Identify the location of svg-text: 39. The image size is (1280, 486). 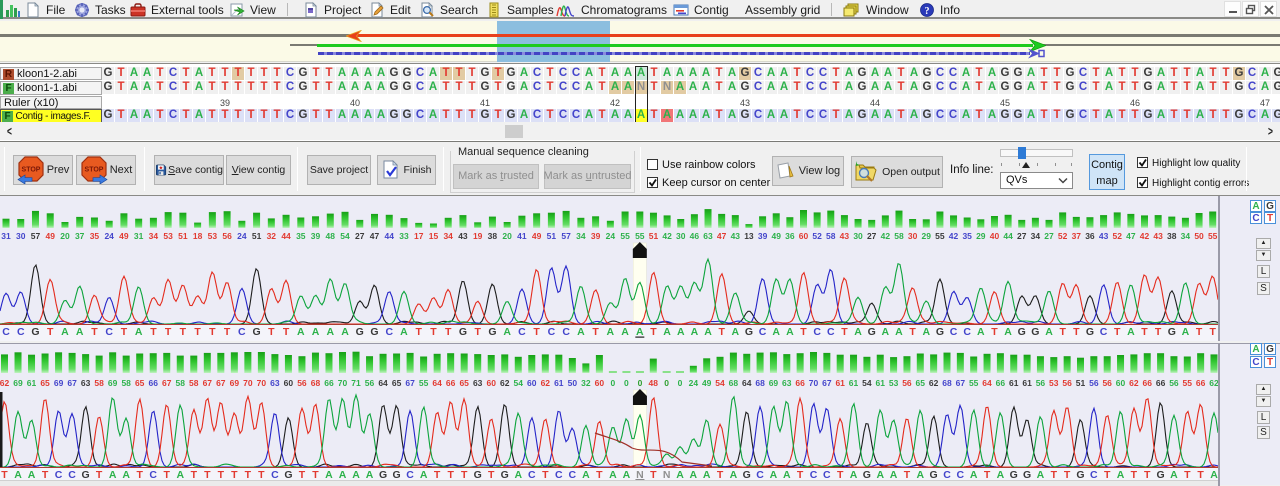
(316, 236).